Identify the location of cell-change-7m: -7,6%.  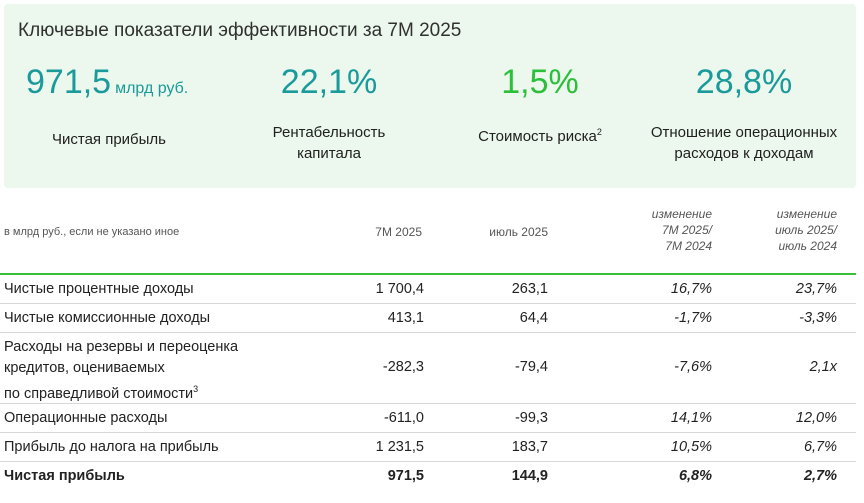
(693, 367).